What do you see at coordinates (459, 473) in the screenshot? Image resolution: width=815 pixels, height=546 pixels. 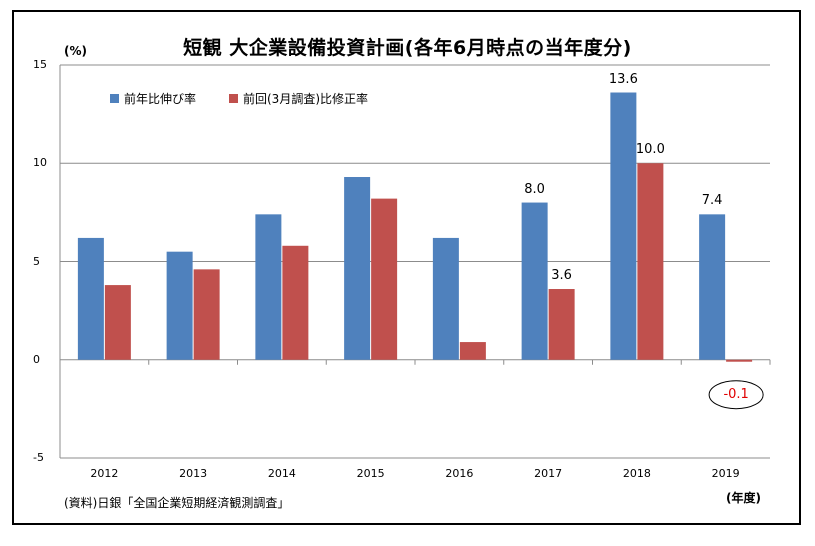 I see `x-tick-label: 2016` at bounding box center [459, 473].